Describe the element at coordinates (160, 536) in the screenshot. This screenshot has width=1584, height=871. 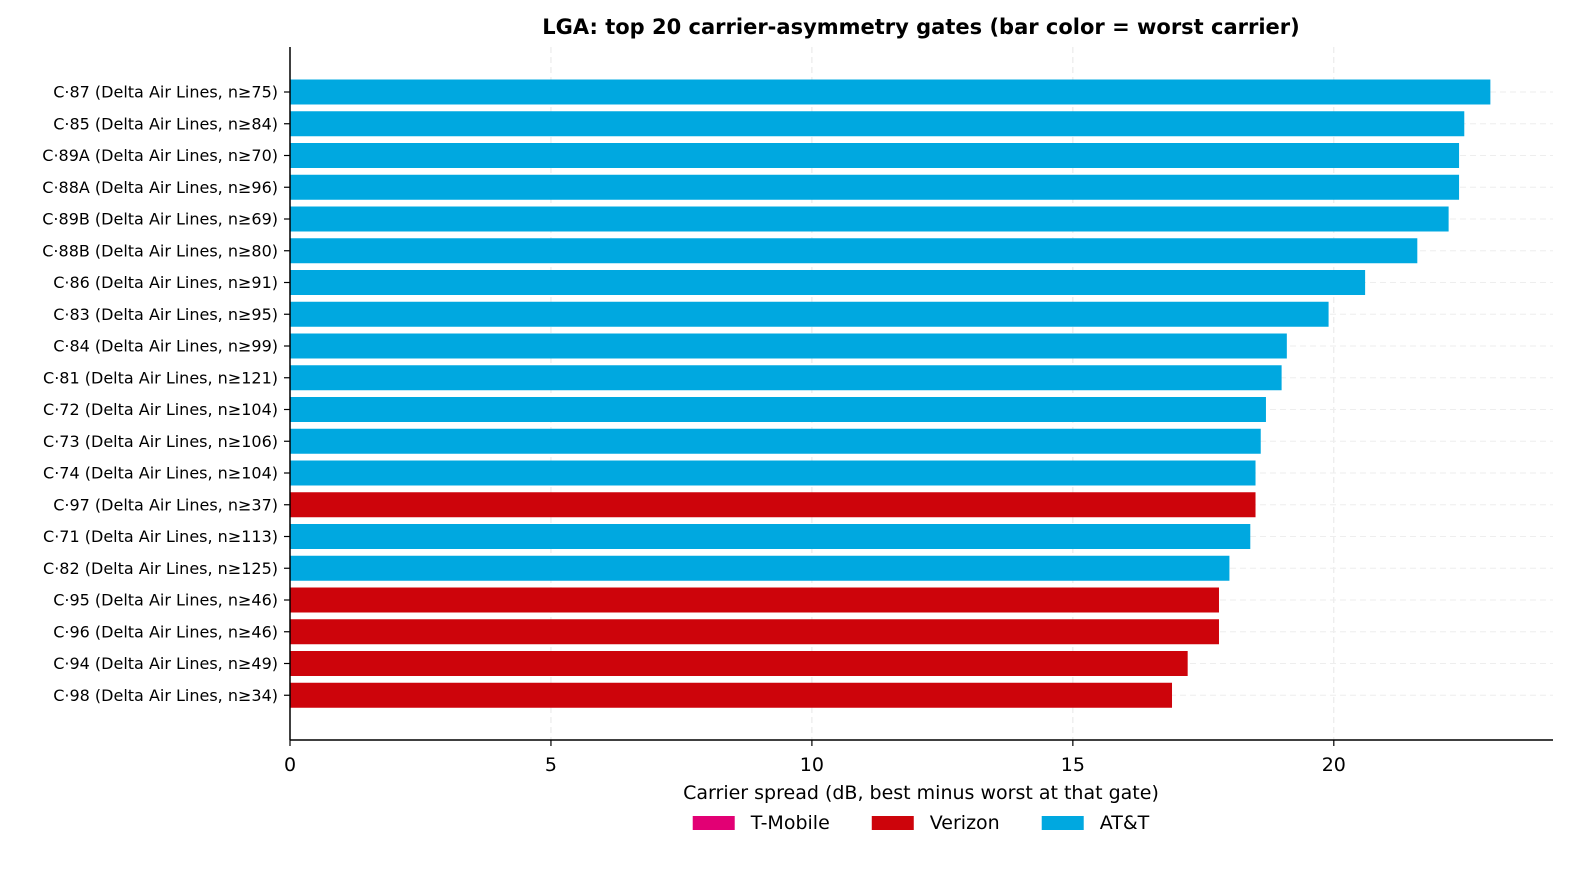
I see `y-tick-label: C·71 (Delta Air Lines, n≥113)` at that location.